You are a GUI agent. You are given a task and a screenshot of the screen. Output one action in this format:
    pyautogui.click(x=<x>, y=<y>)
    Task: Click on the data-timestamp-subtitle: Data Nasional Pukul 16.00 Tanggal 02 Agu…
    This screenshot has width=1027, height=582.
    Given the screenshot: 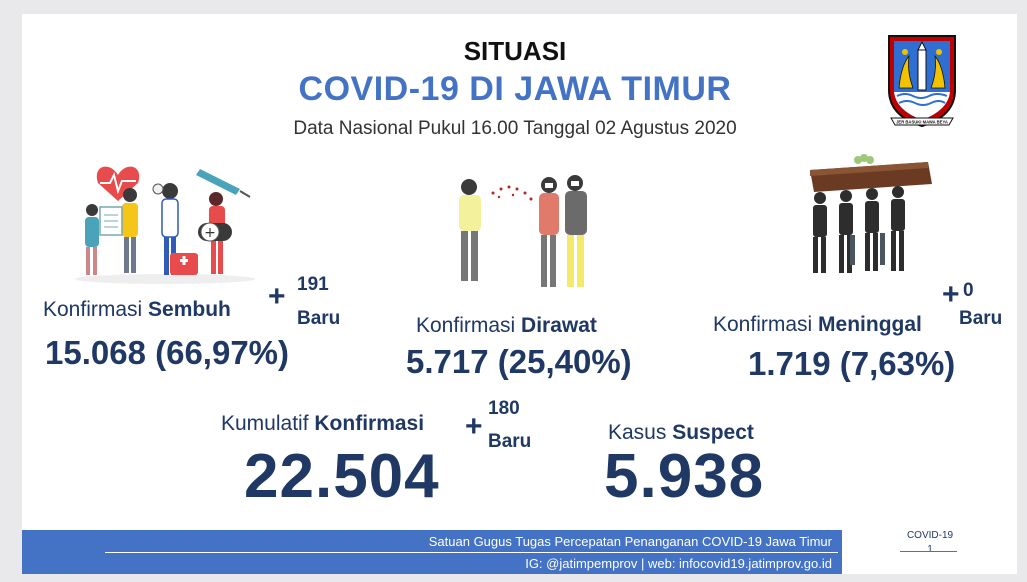 What is the action you would take?
    pyautogui.click(x=515, y=128)
    